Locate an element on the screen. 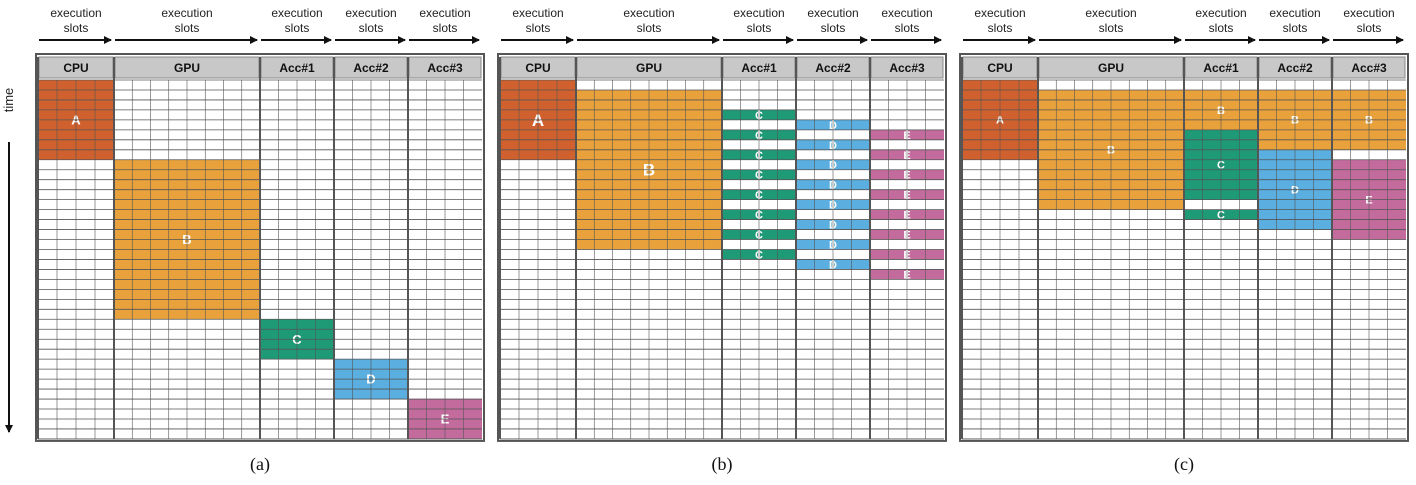 Image resolution: width=1416 pixels, height=485 pixels. panel-caption: (a) is located at coordinates (260, 464).